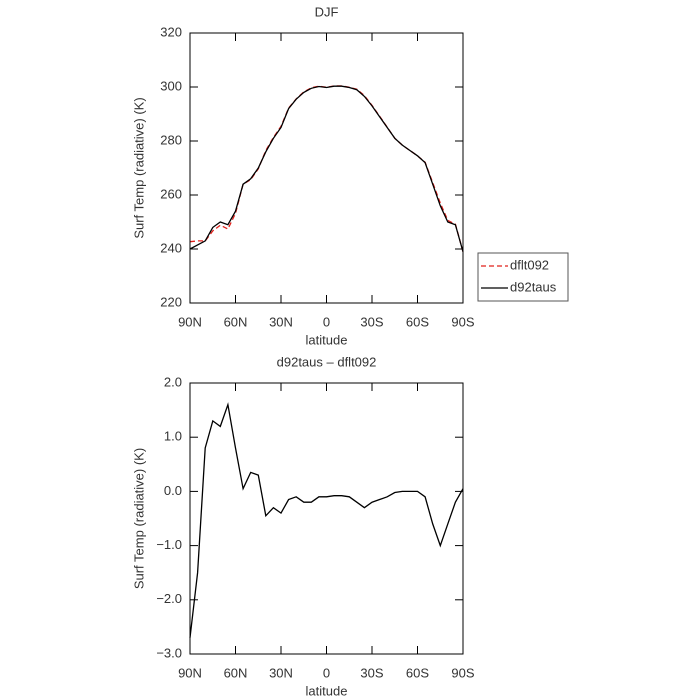 The width and height of the screenshot is (700, 700). I want to click on y-tick-label: 300, so click(171, 85).